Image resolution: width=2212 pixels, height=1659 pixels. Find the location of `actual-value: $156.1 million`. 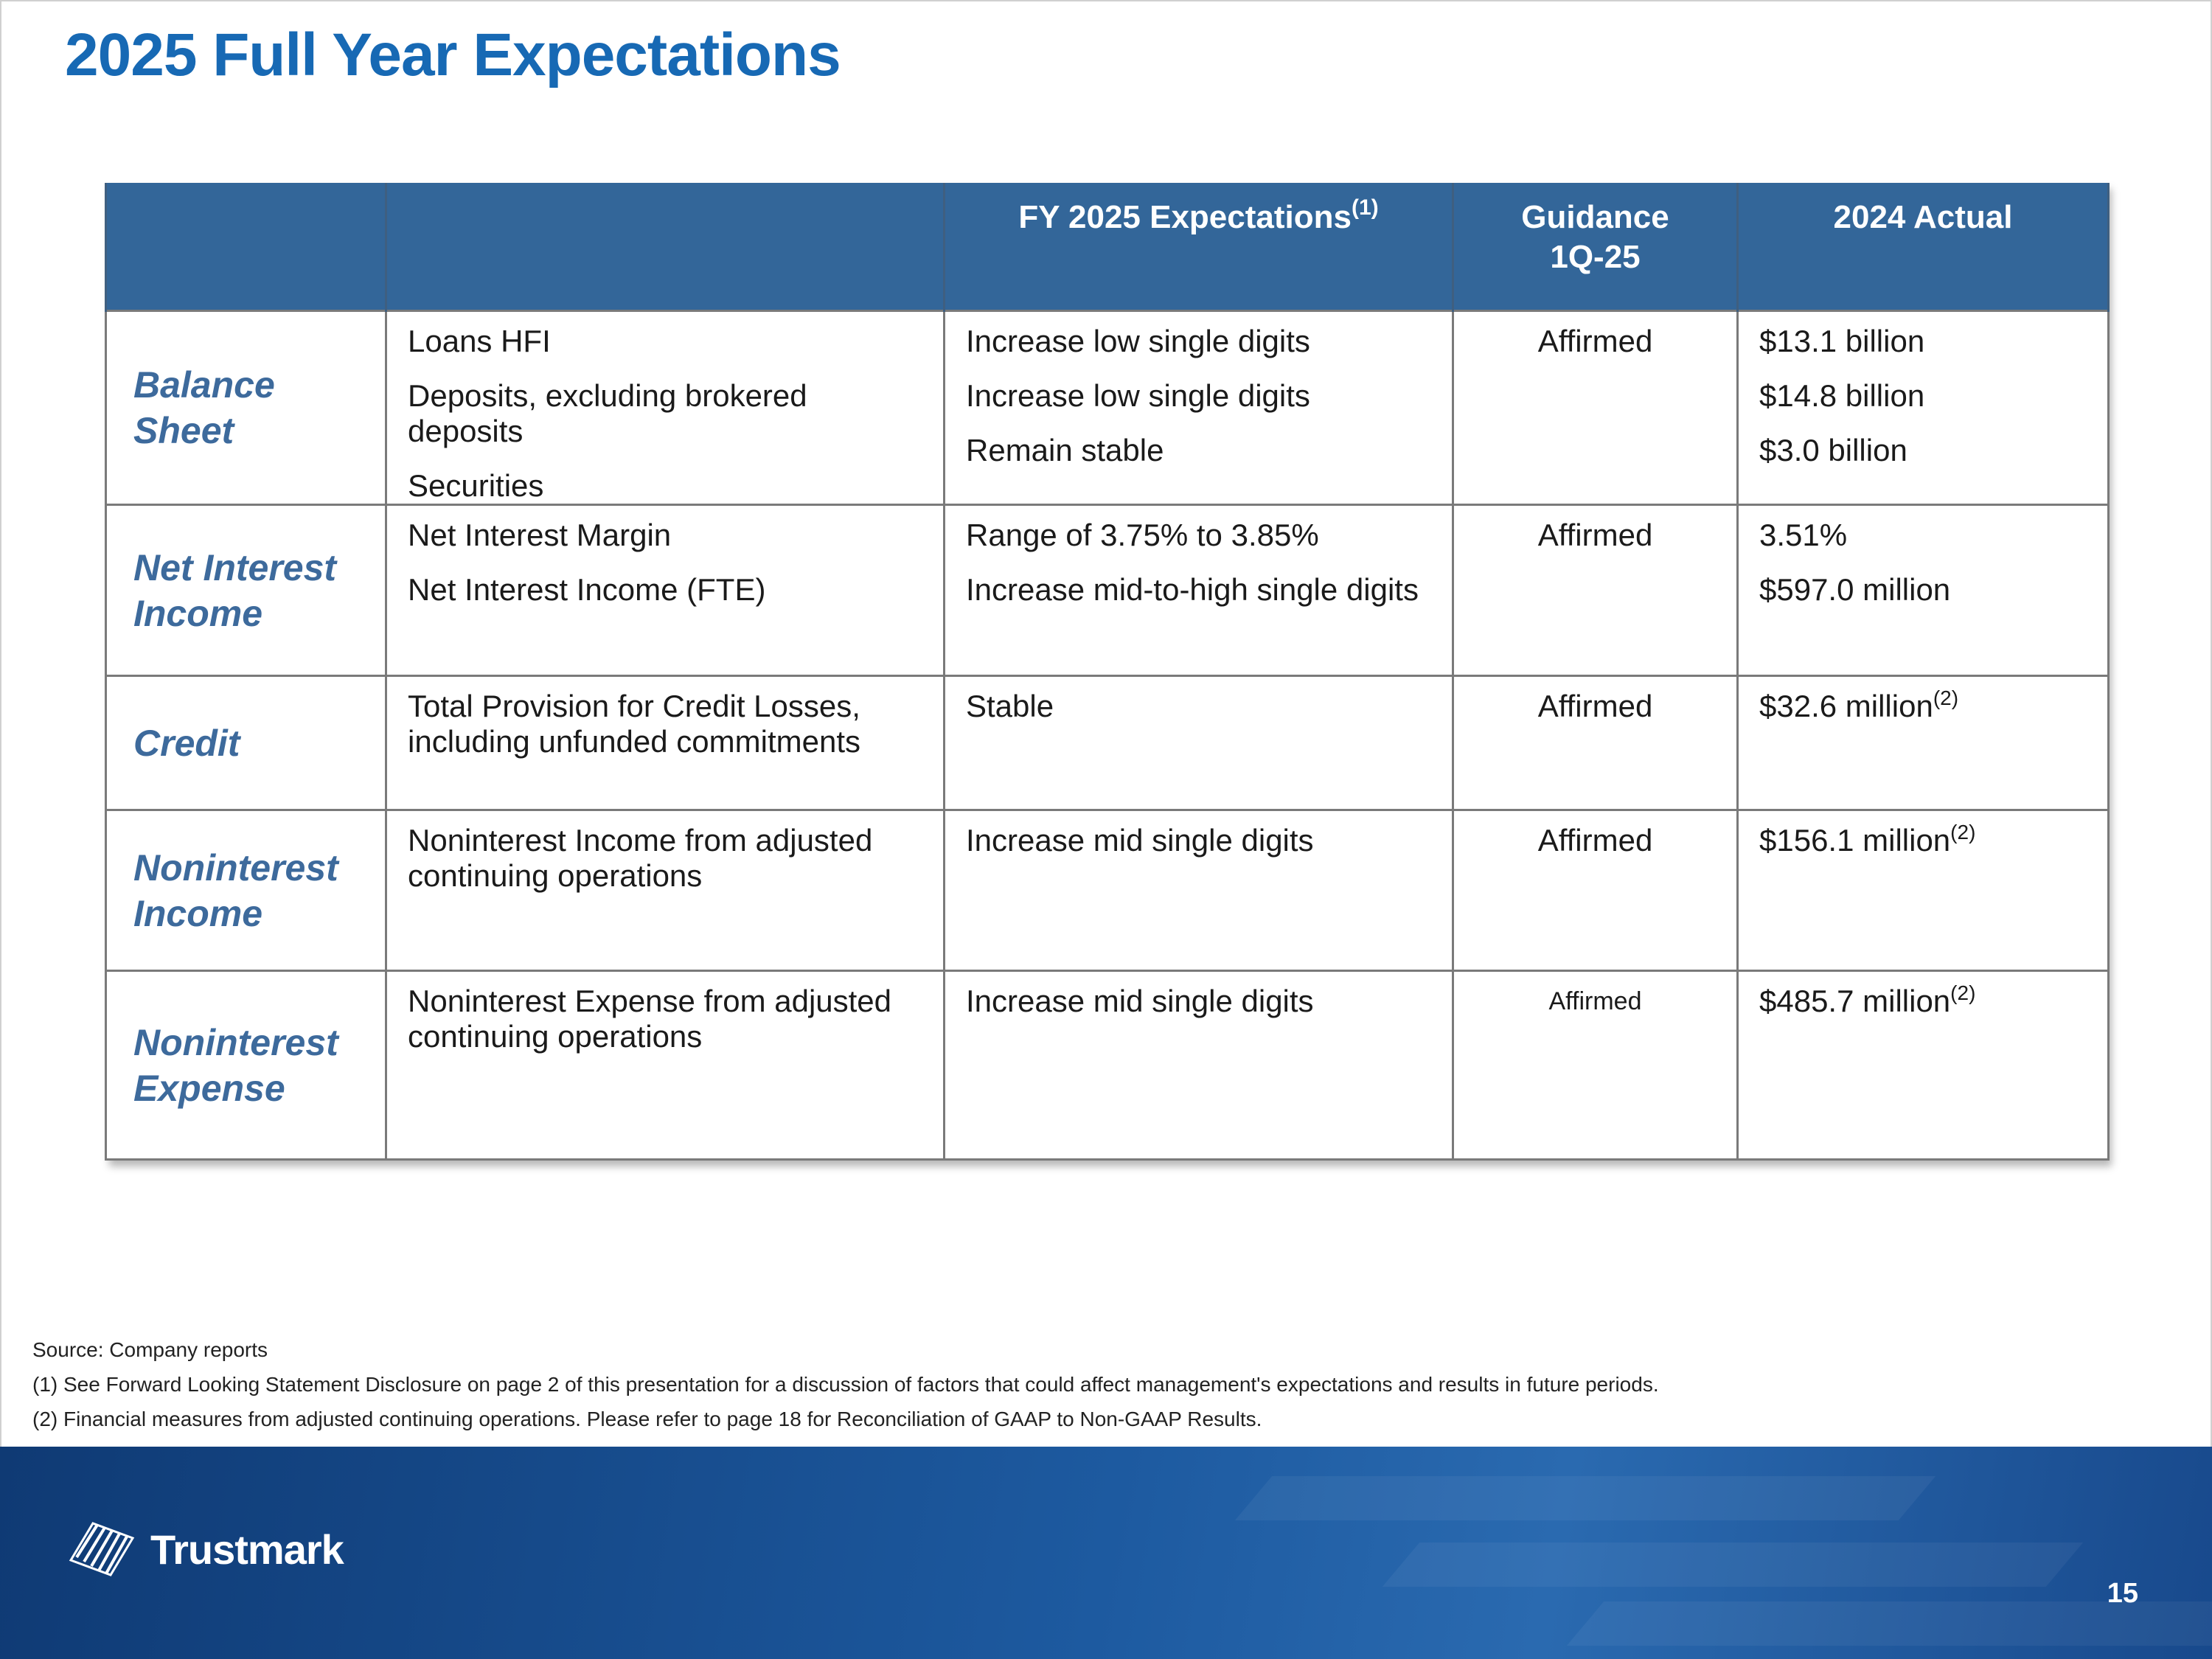

actual-value: $156.1 million is located at coordinates (1855, 840).